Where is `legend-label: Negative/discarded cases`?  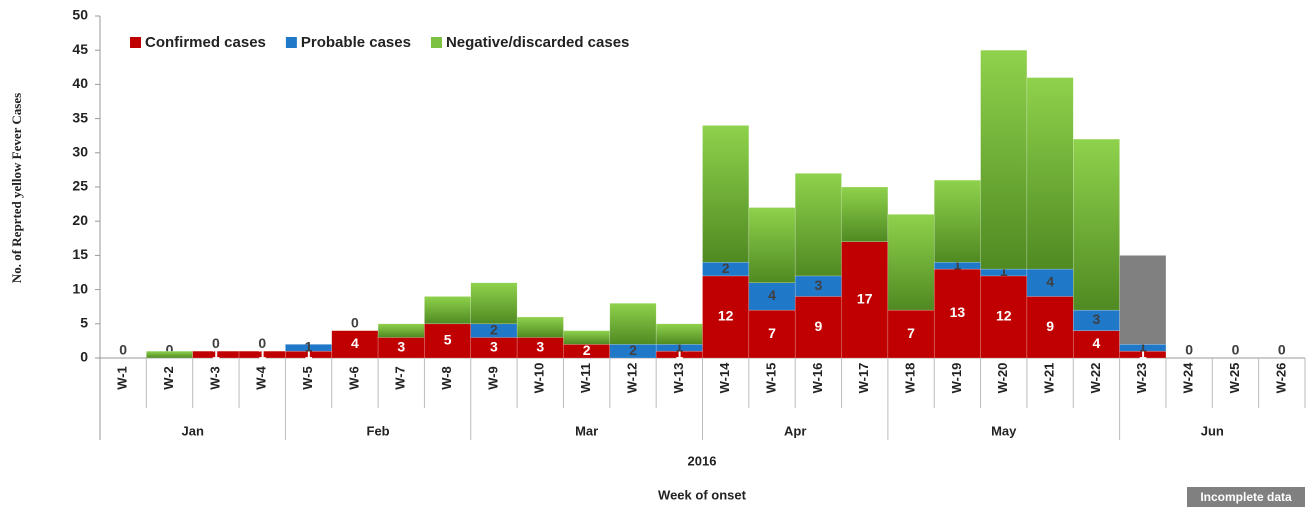
legend-label: Negative/discarded cases is located at coordinates (537, 42).